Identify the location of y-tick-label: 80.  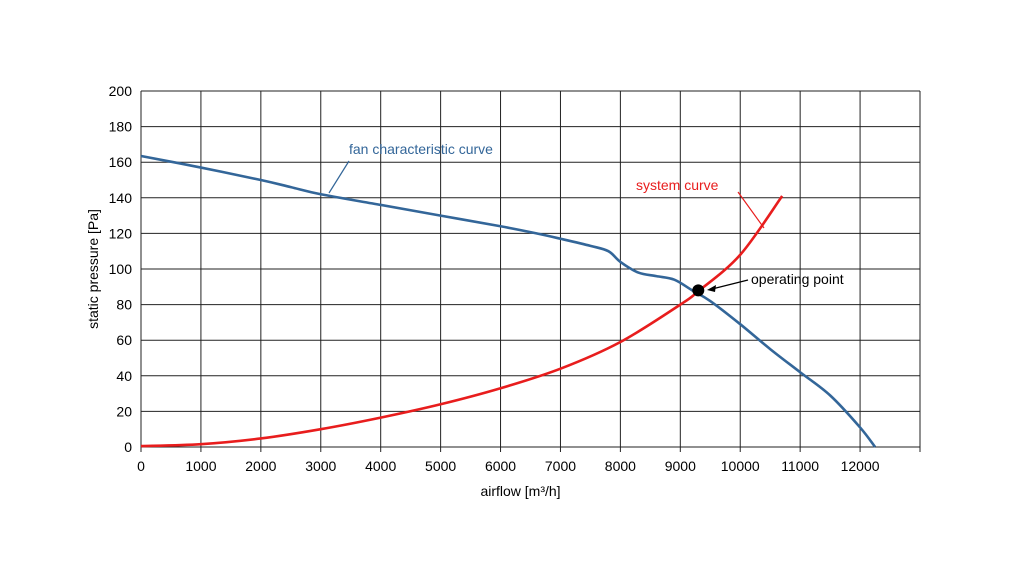
(124, 305).